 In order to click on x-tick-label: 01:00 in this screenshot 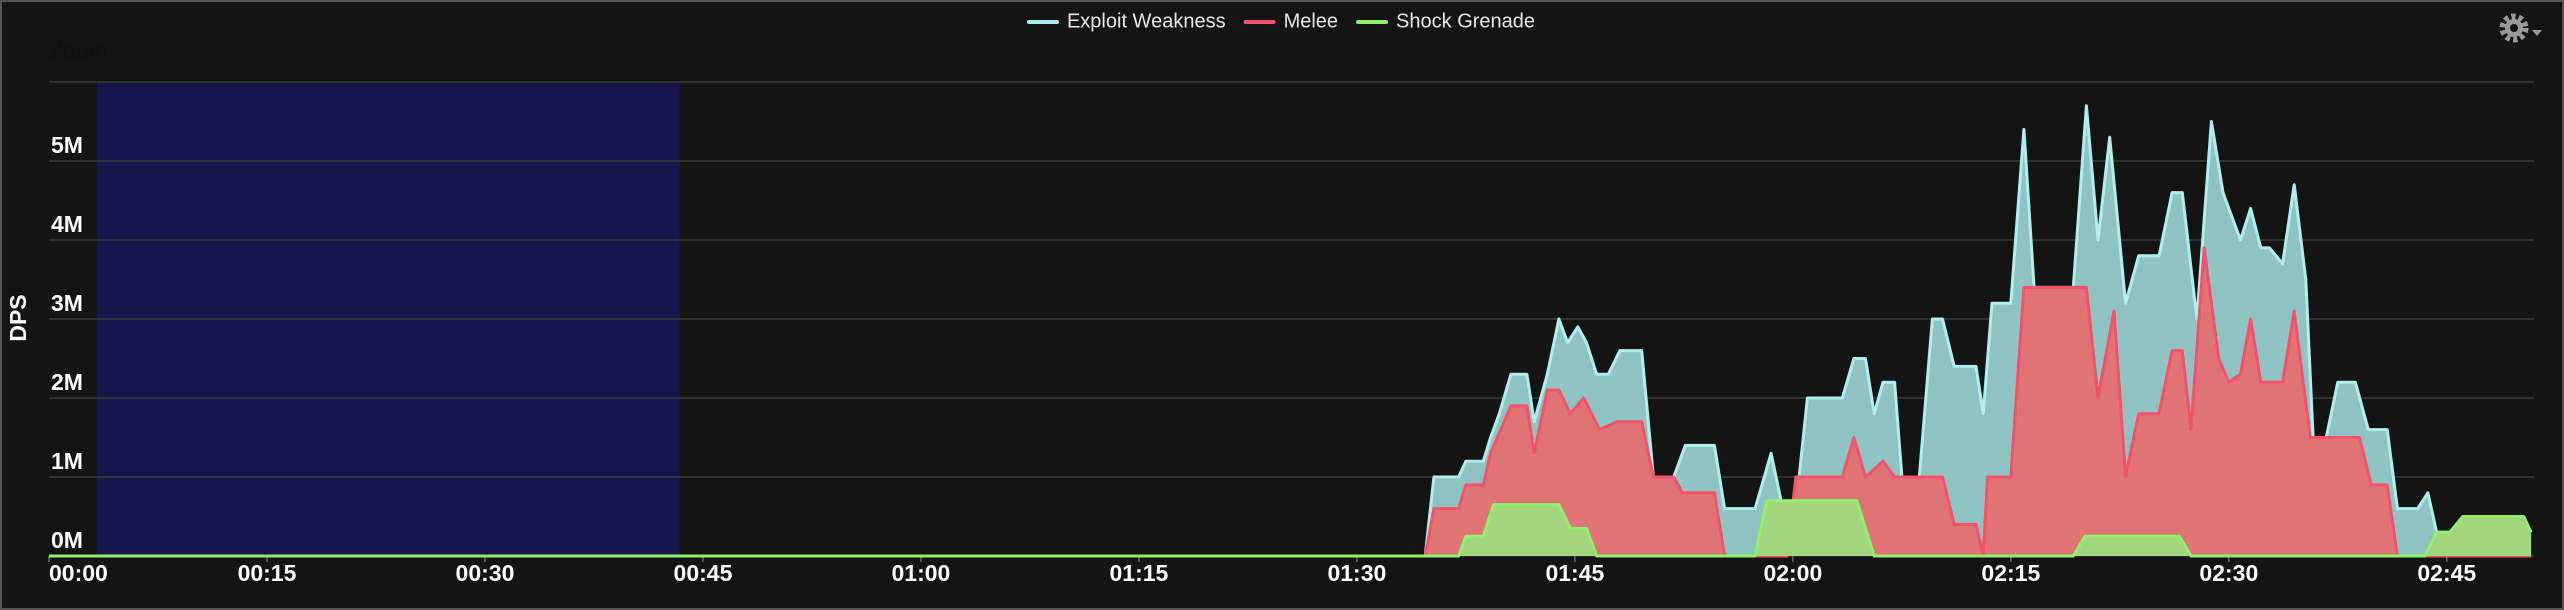, I will do `click(921, 573)`.